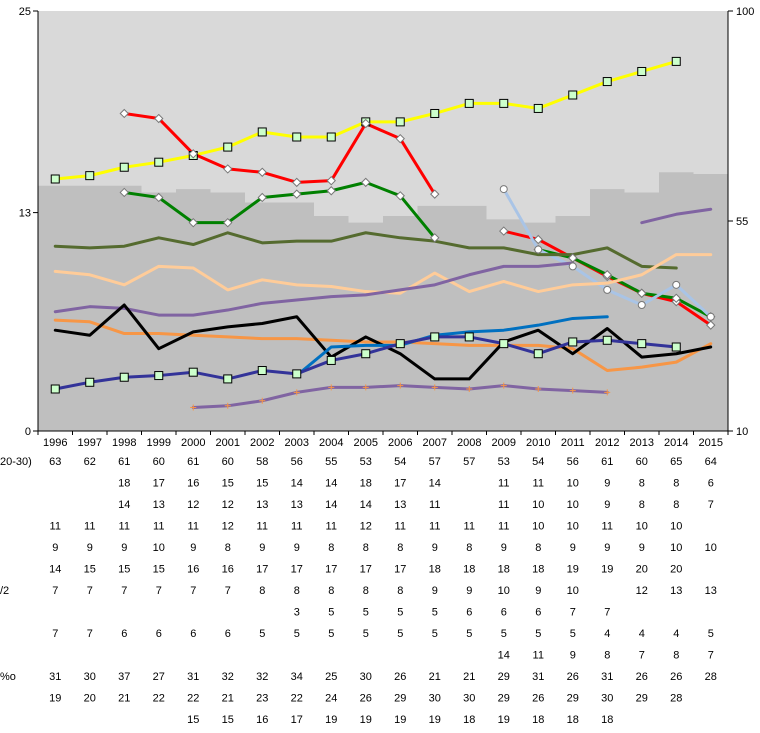 This screenshot has width=760, height=733. Describe the element at coordinates (28, 432) in the screenshot. I see `y-left-tick-label: 0` at that location.